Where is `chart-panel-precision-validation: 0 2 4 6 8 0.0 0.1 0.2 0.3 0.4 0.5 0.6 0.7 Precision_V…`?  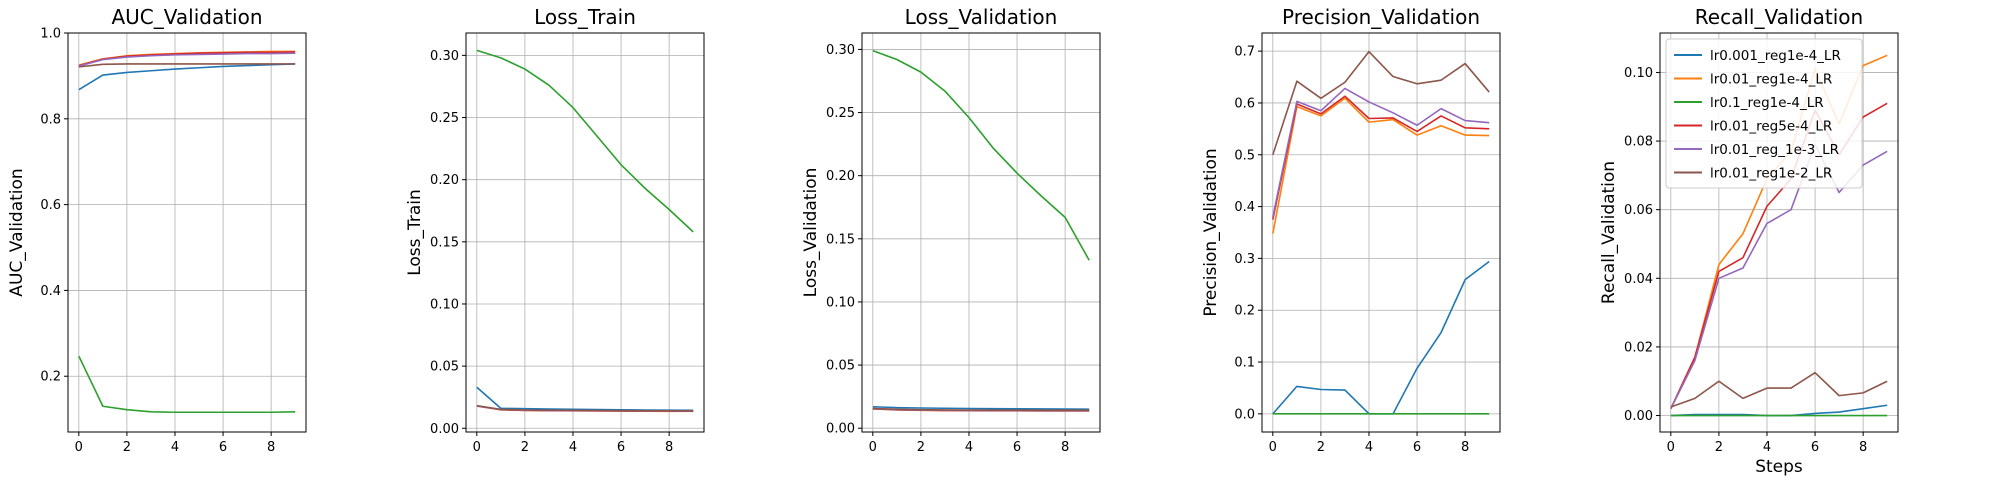
chart-panel-precision-validation: 0 2 4 6 8 0.0 0.1 0.2 0.3 0.4 0.5 0.6 0.7 Precision_V… is located at coordinates (1351, 230).